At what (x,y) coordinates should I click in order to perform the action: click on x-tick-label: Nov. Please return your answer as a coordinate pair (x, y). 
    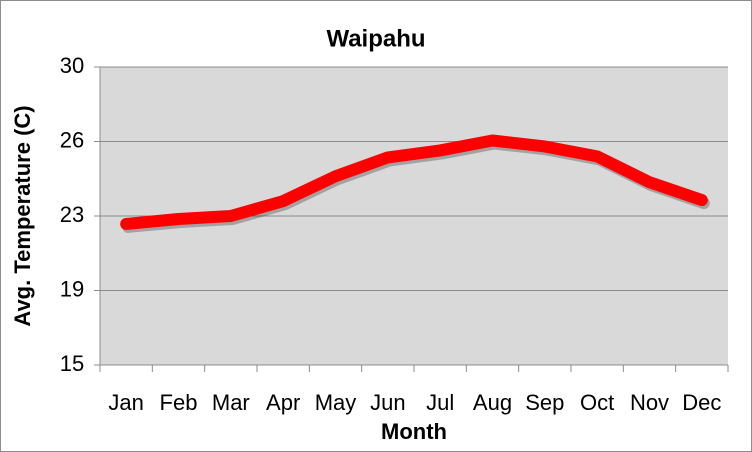
    Looking at the image, I should click on (649, 402).